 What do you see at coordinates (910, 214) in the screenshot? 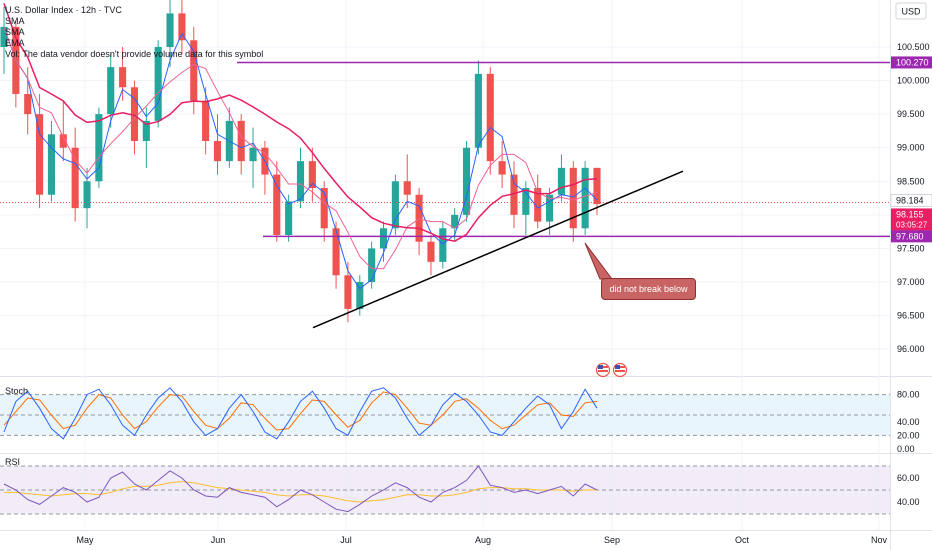
I see `price-label-text: 98.155` at bounding box center [910, 214].